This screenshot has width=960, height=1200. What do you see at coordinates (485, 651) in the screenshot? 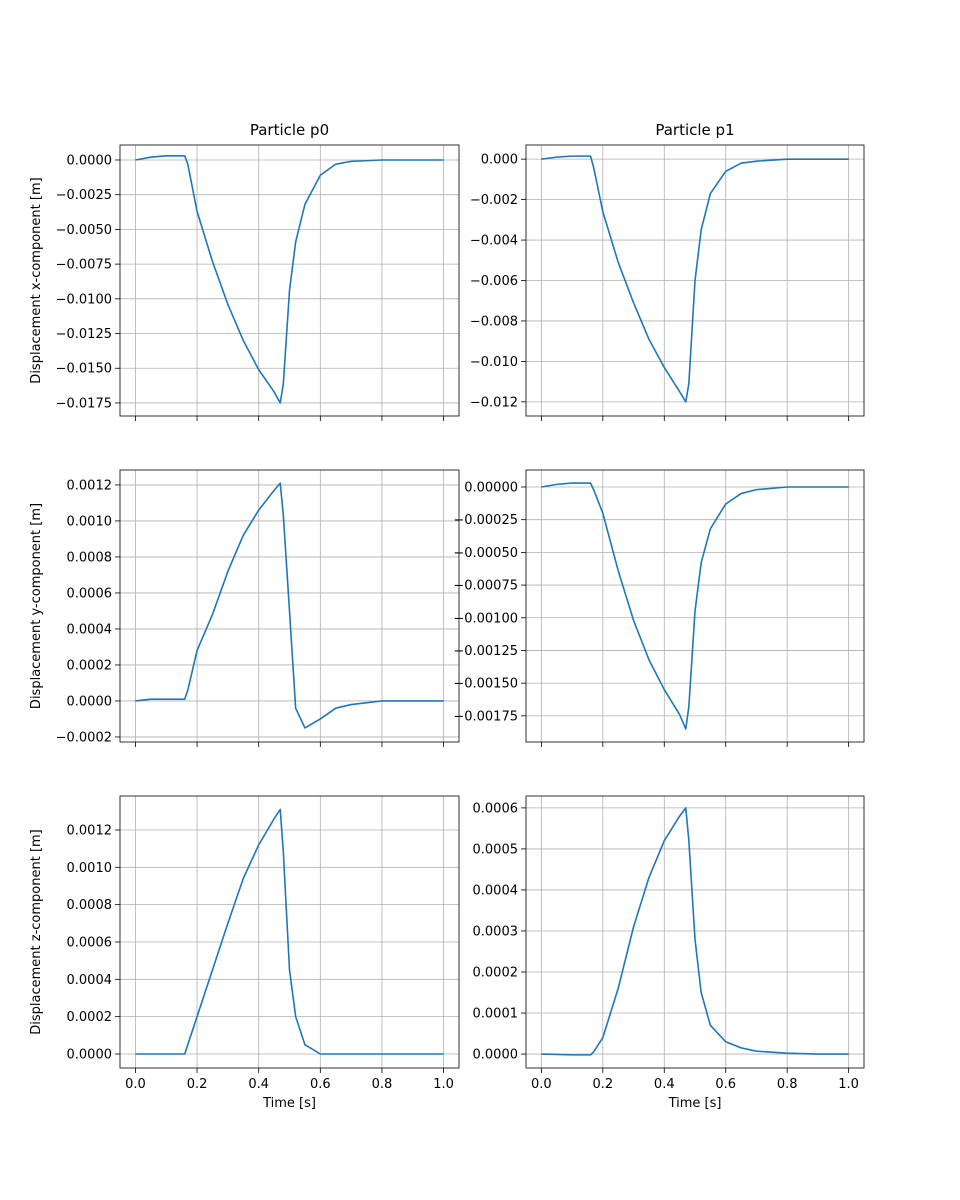
I see `y-tick-label: −0.00125` at bounding box center [485, 651].